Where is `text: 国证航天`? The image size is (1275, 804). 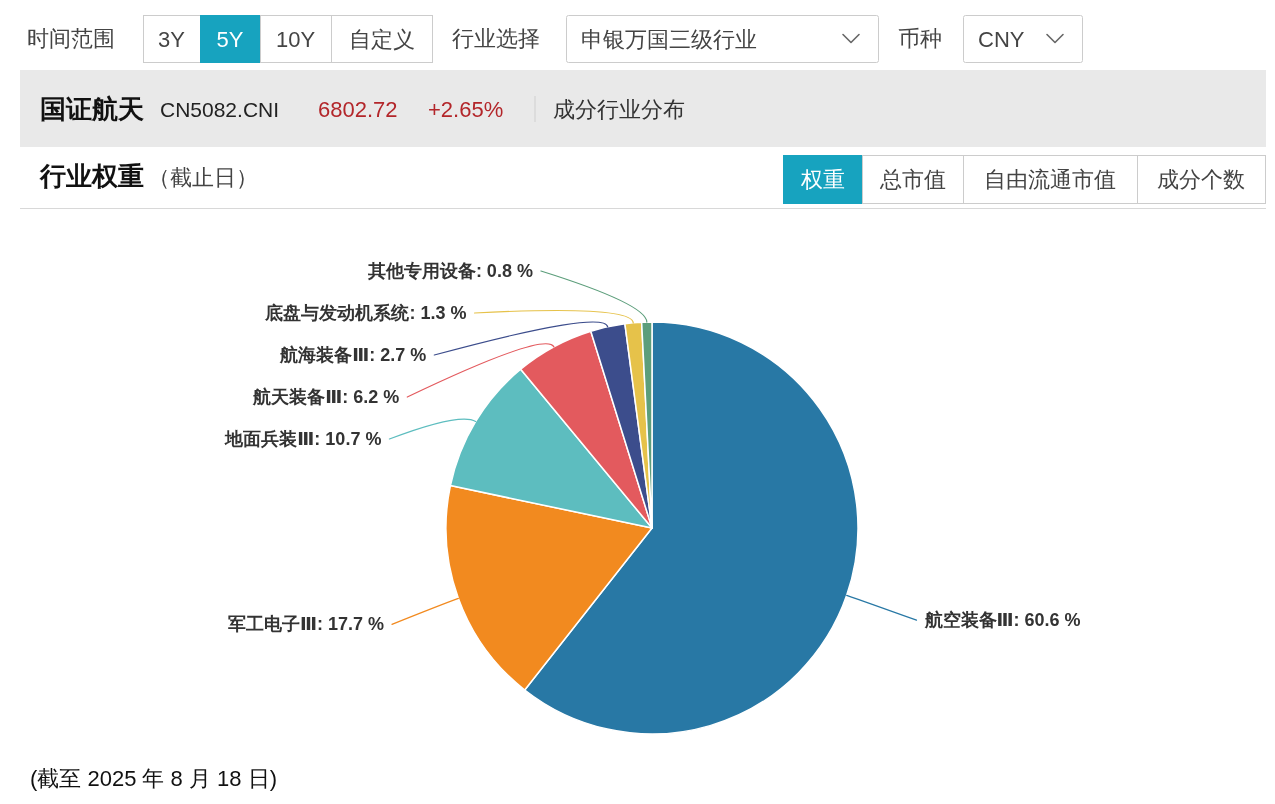 text: 国证航天 is located at coordinates (92, 109).